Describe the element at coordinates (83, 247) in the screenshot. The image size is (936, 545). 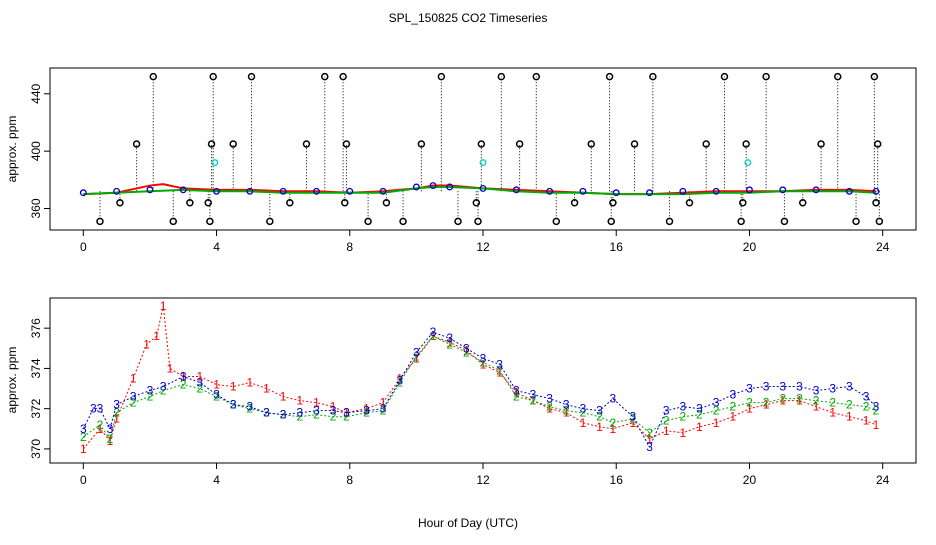
I see `top-x-tick-label: 0` at that location.